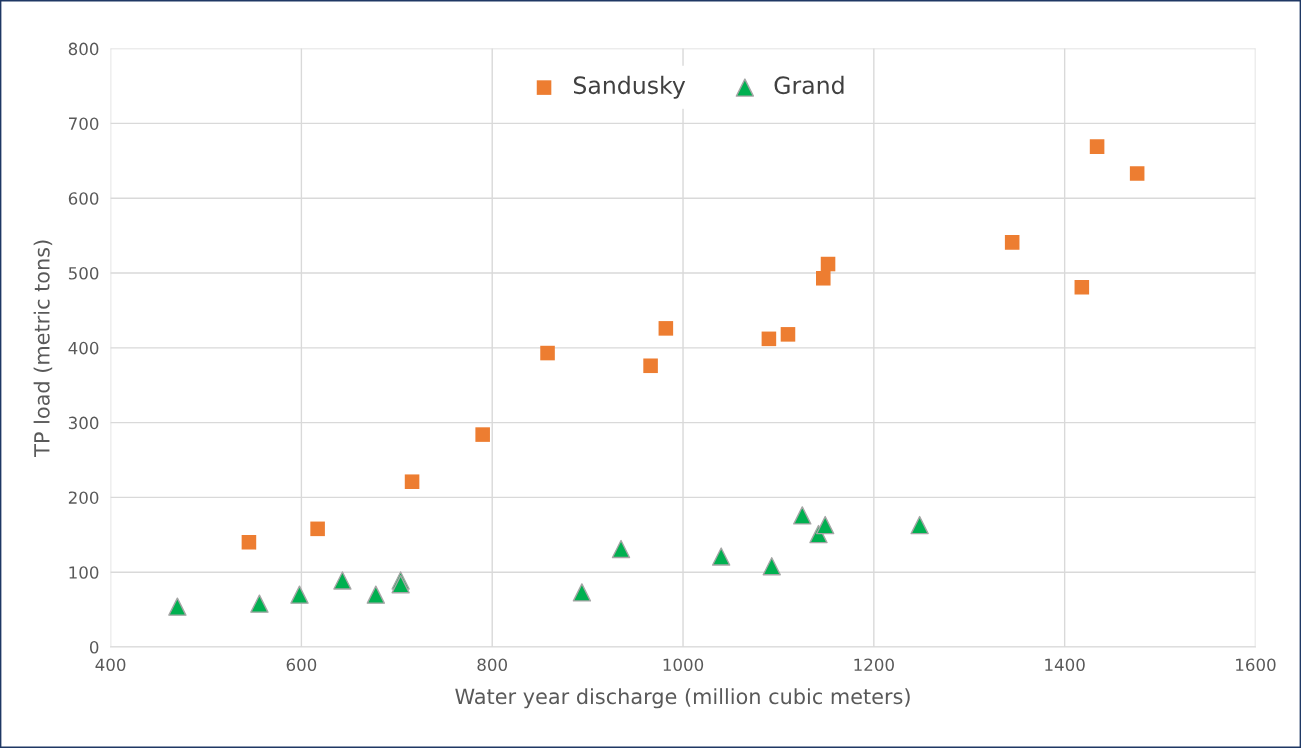  Describe the element at coordinates (43, 348) in the screenshot. I see `y-axis-title: TP load (metric tons)` at that location.